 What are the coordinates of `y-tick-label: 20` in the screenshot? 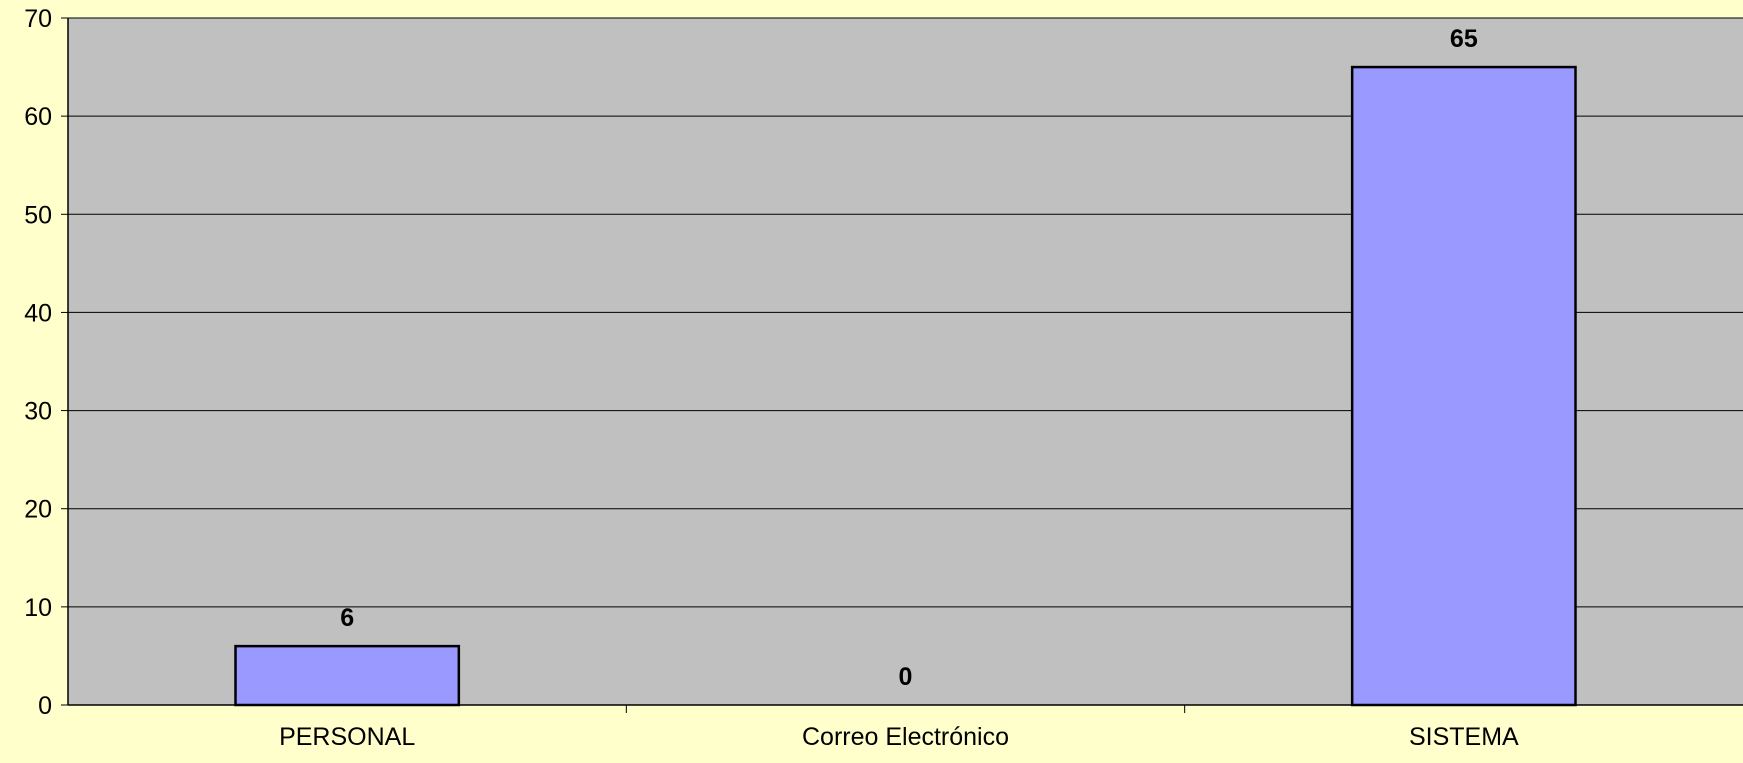 It's located at (38, 510).